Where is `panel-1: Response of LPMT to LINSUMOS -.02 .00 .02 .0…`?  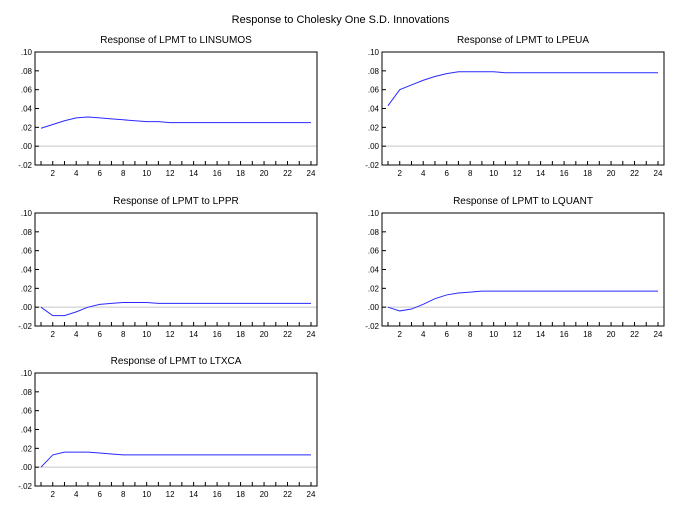
panel-1: Response of LPMT to LINSUMOS -.02 .00 .02 .0… is located at coordinates (168, 106).